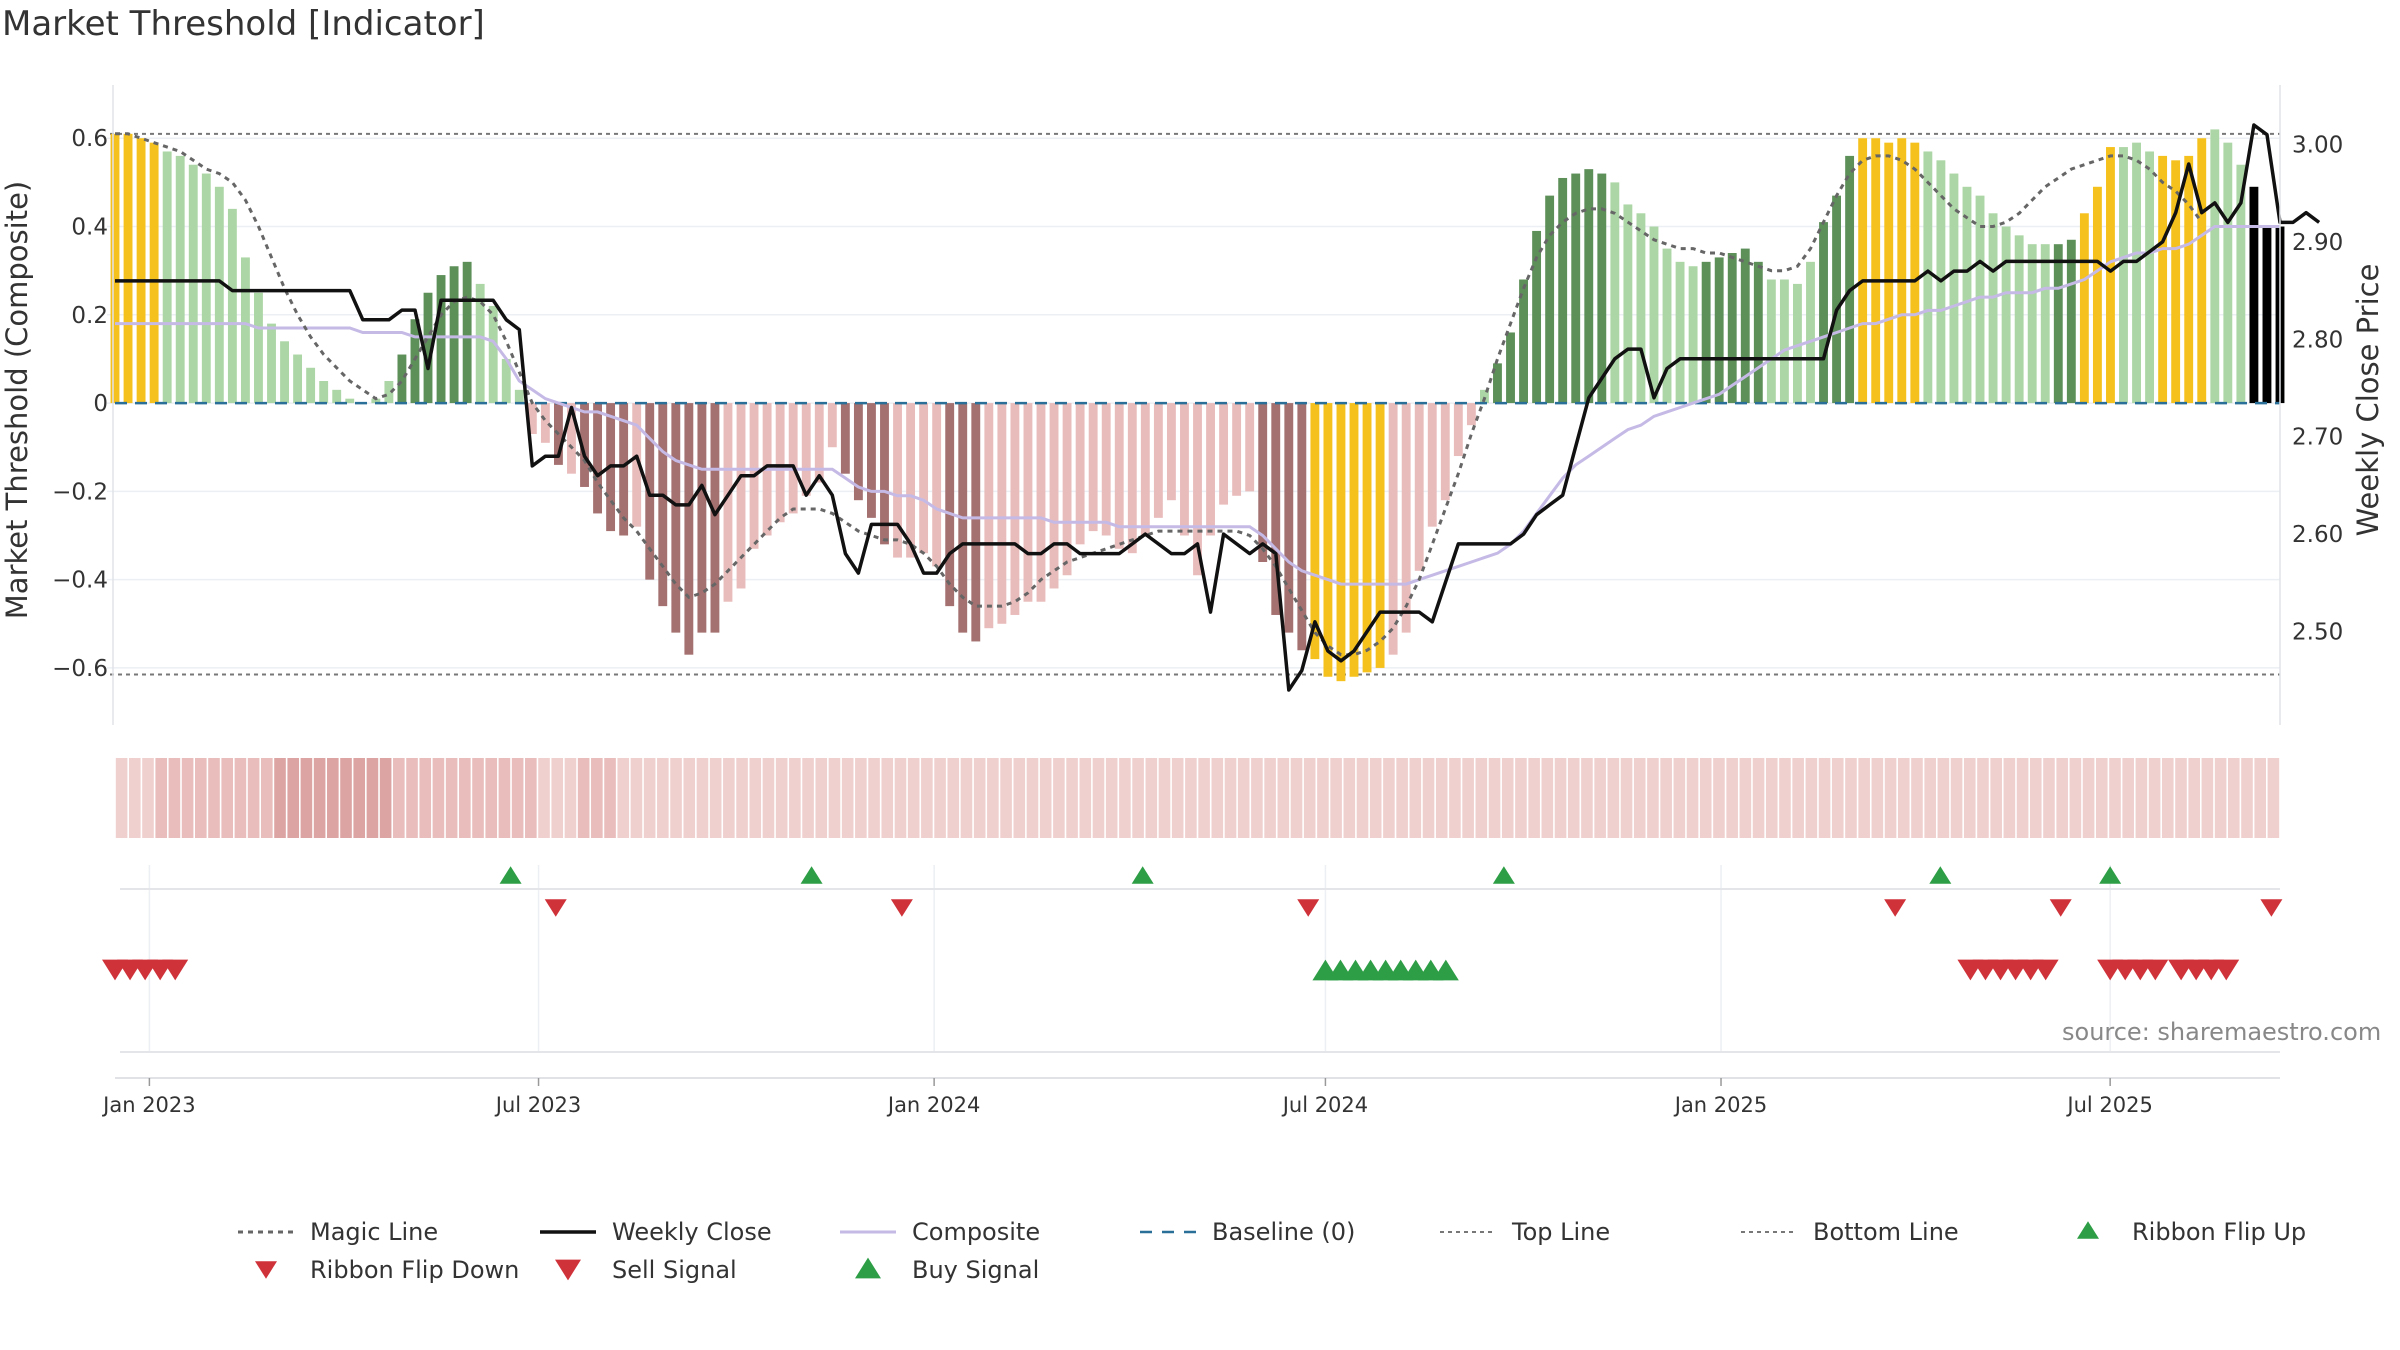 This screenshot has height=1350, width=2400. I want to click on legend-label: Ribbon Flip Up, so click(2219, 1232).